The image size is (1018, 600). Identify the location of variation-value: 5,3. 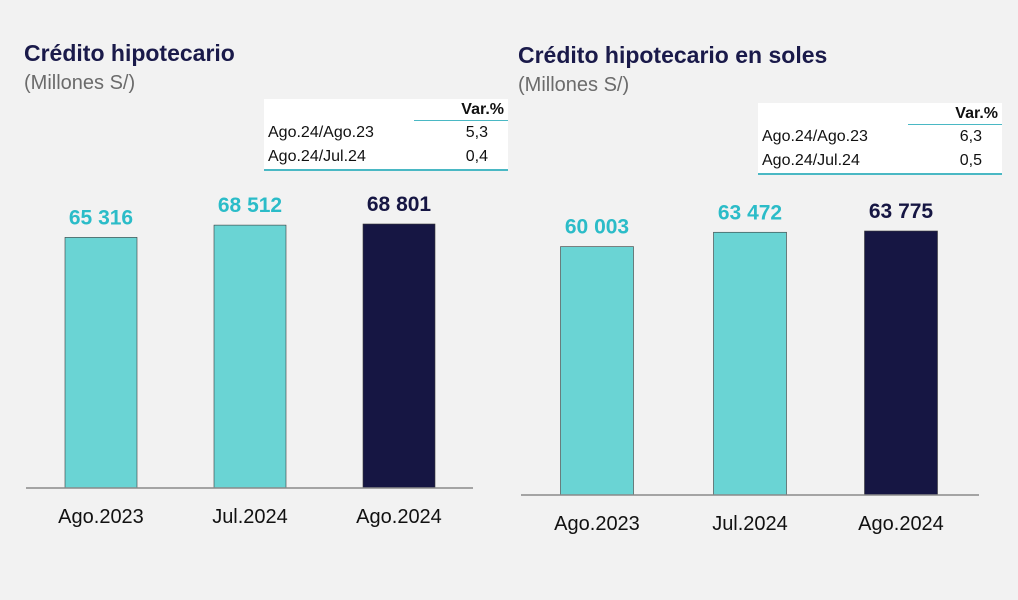
(476, 132).